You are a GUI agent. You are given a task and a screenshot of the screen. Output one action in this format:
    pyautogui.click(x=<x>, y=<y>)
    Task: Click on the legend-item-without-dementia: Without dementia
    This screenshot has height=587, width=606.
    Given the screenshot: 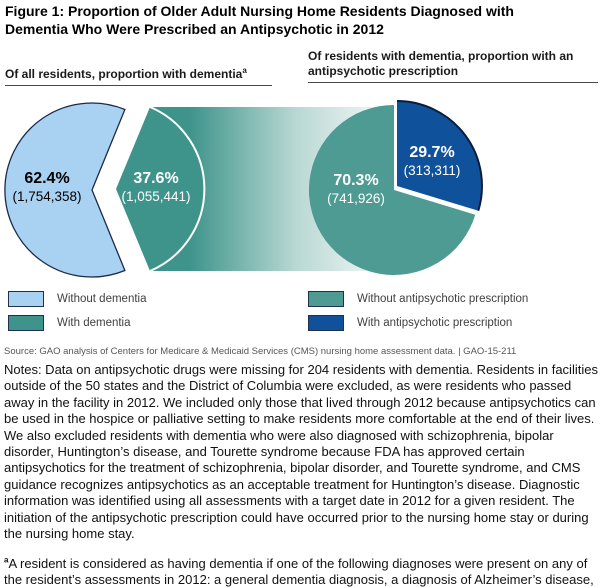 What is the action you would take?
    pyautogui.click(x=77, y=298)
    